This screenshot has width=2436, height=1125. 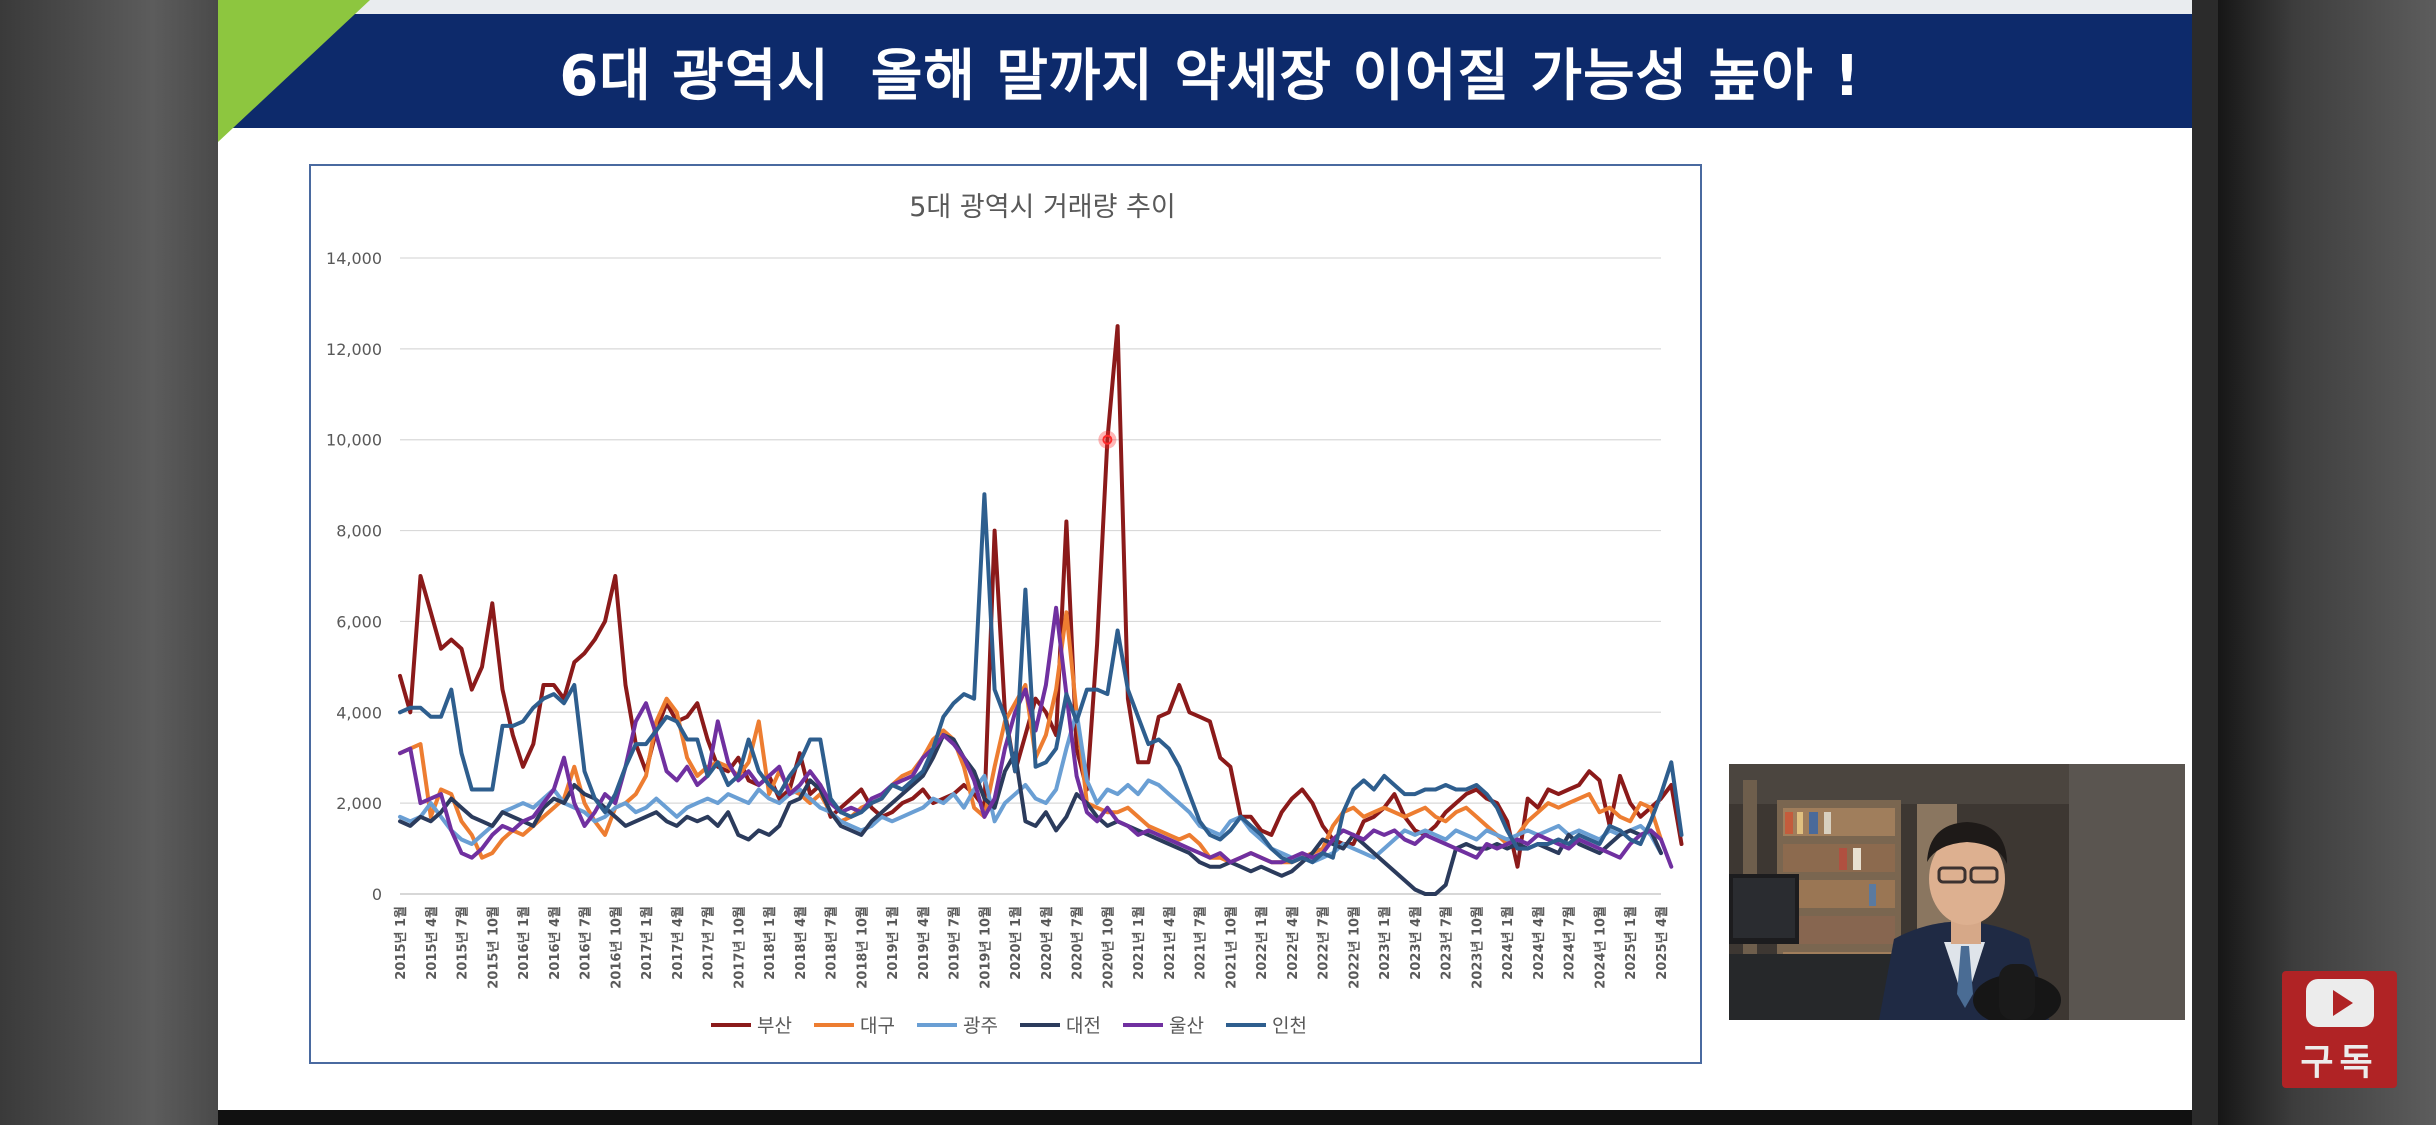 I want to click on y-tick-label: 6,000, so click(x=359, y=621).